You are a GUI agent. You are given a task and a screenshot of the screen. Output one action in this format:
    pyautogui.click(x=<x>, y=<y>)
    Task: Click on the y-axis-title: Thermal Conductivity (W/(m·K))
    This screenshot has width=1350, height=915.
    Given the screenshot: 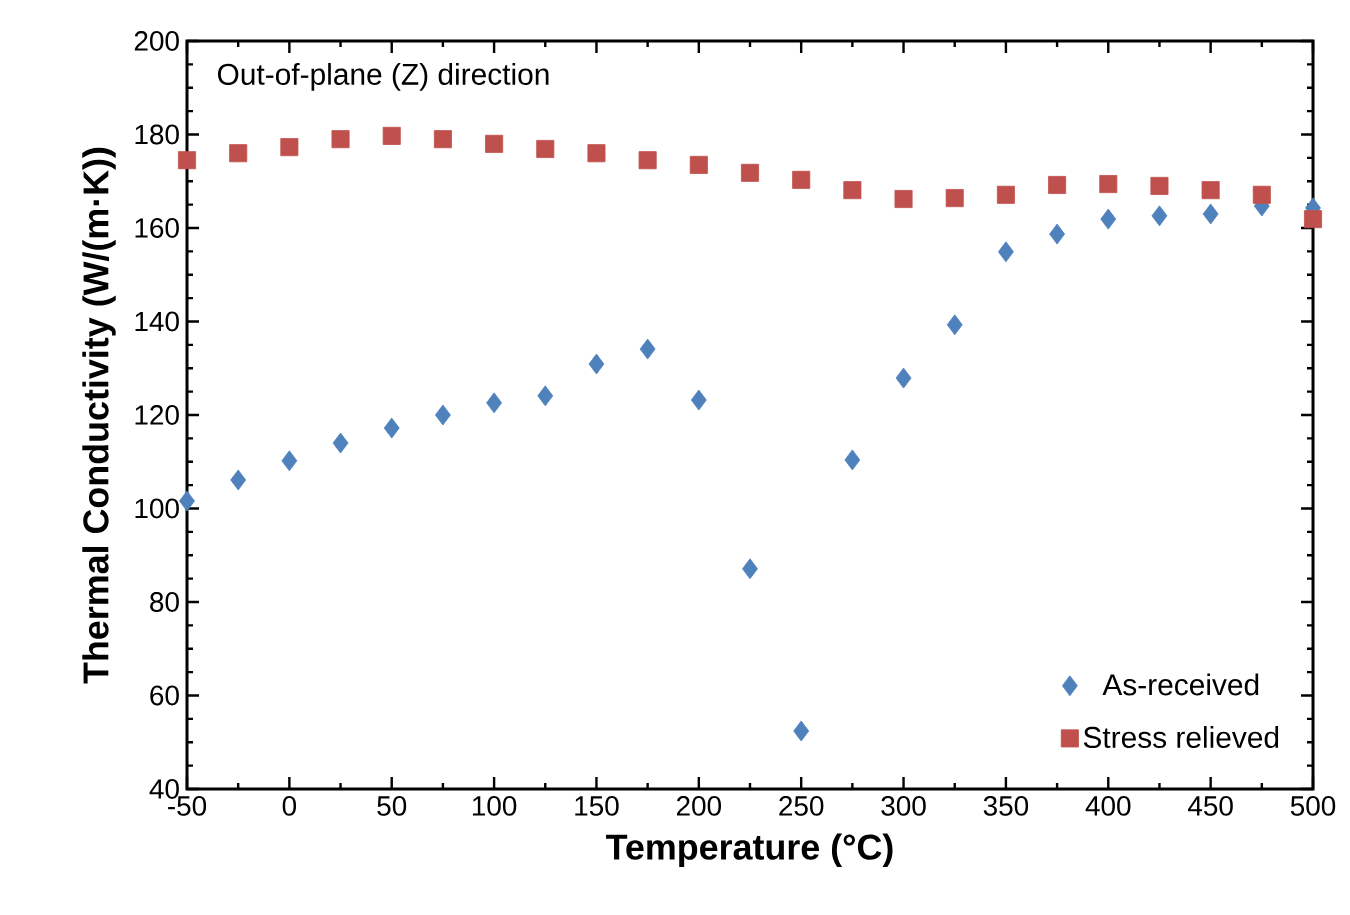 What is the action you would take?
    pyautogui.click(x=99, y=415)
    